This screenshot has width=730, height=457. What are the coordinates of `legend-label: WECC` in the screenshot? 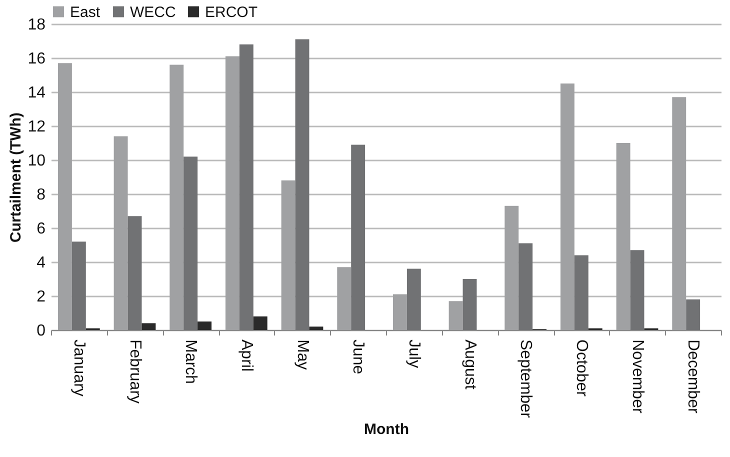 It's located at (153, 12).